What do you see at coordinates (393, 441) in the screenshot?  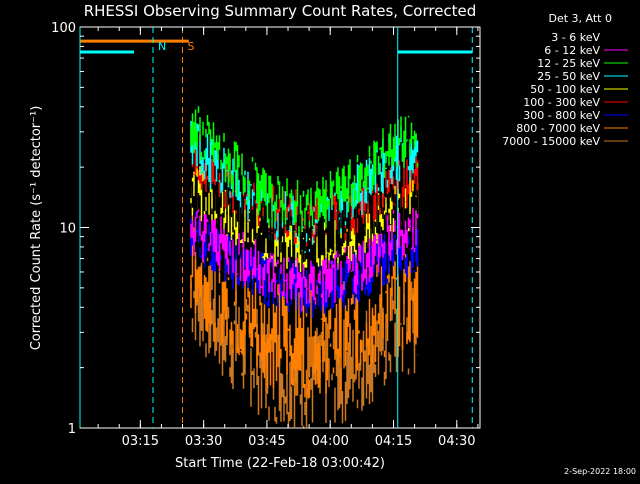 I see `x-tick-label: 04:15` at bounding box center [393, 441].